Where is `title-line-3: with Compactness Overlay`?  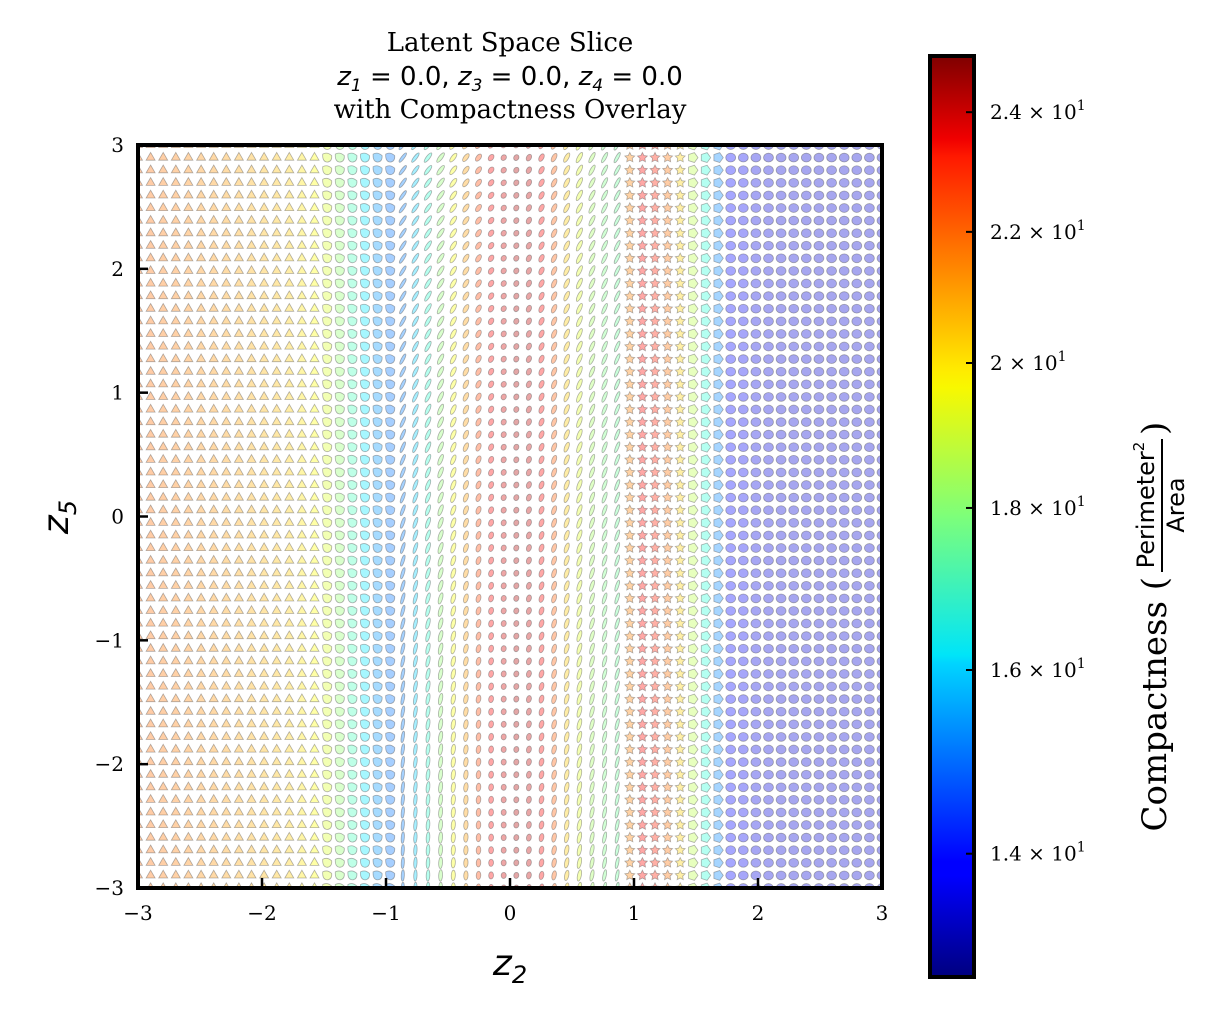
title-line-3: with Compactness Overlay is located at coordinates (510, 110).